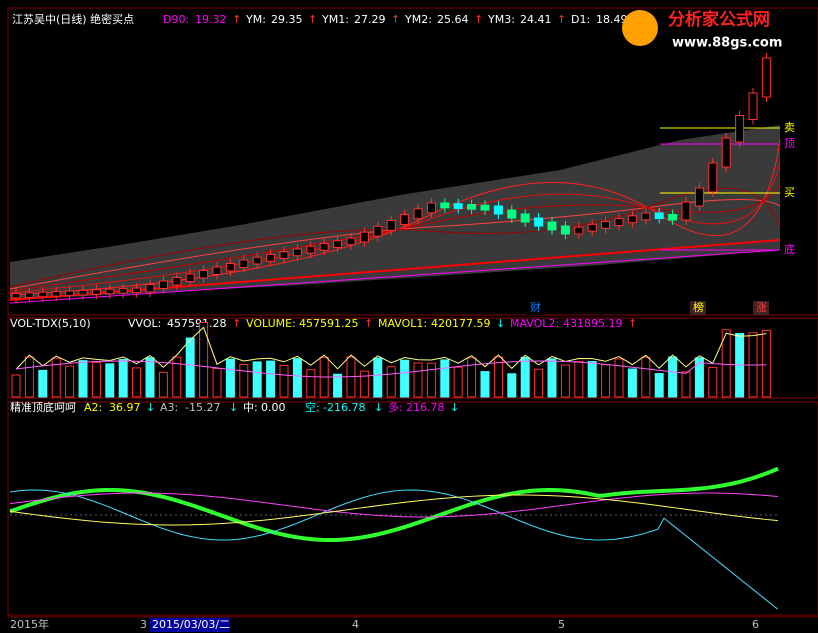 The image size is (818, 633). What do you see at coordinates (169, 407) in the screenshot?
I see `readout-label: A3:` at bounding box center [169, 407].